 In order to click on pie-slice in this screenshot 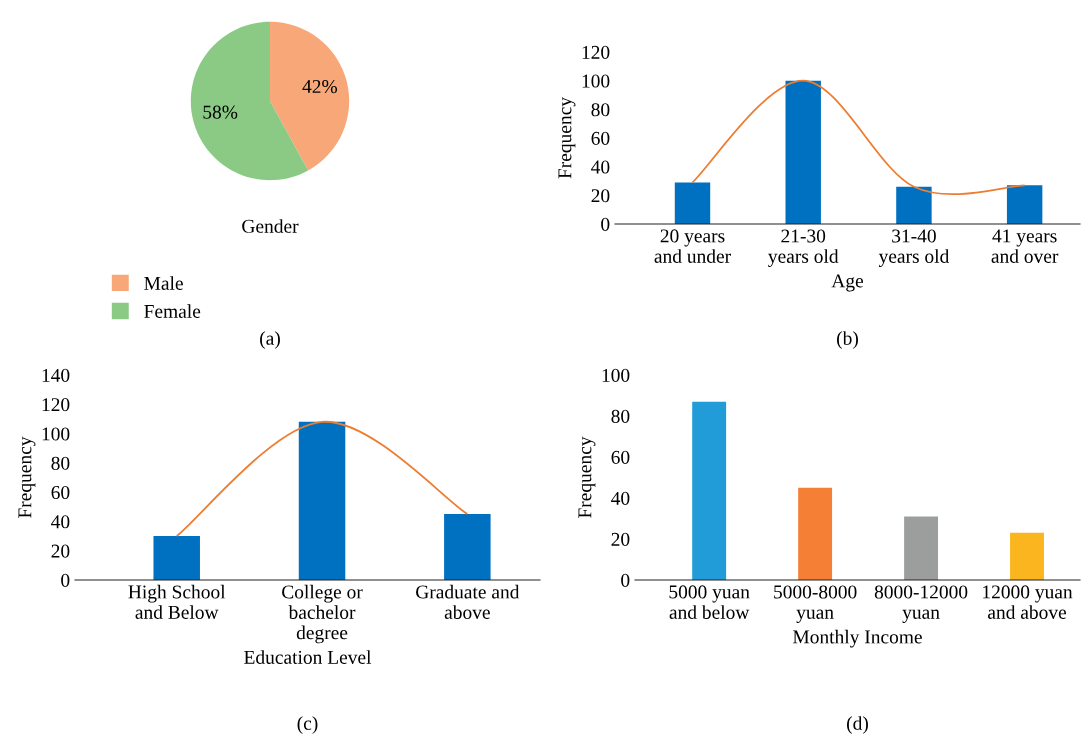, I will do `click(310, 96)`.